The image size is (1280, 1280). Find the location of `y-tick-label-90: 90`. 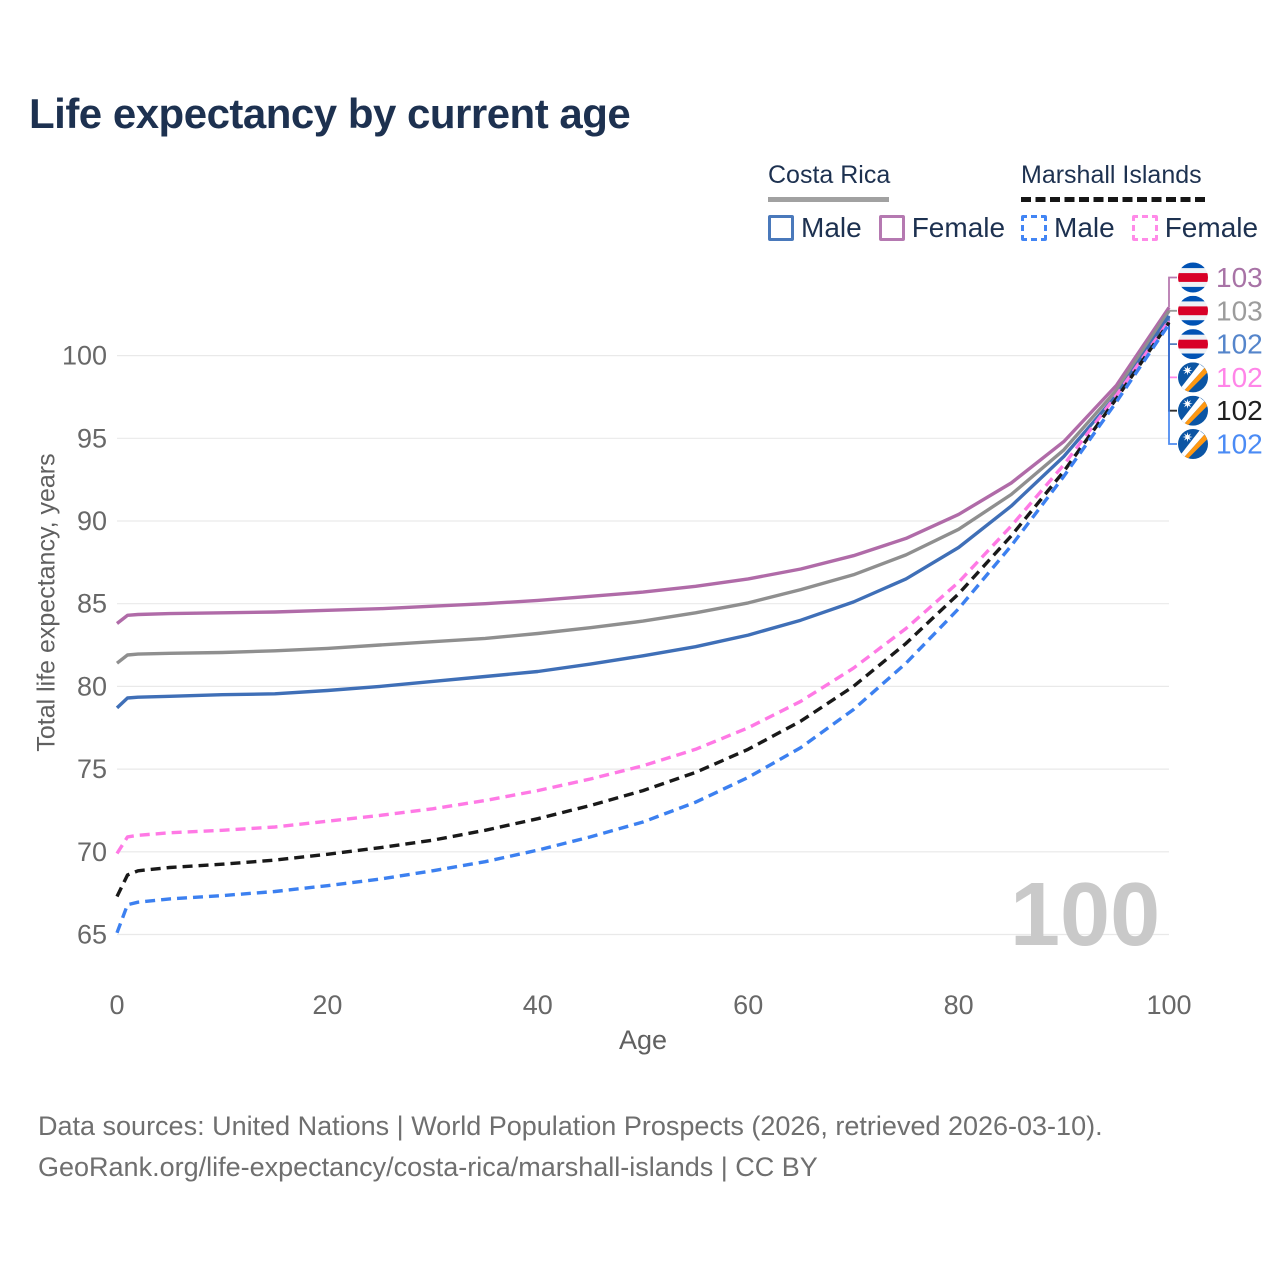

y-tick-label-90: 90 is located at coordinates (92, 521).